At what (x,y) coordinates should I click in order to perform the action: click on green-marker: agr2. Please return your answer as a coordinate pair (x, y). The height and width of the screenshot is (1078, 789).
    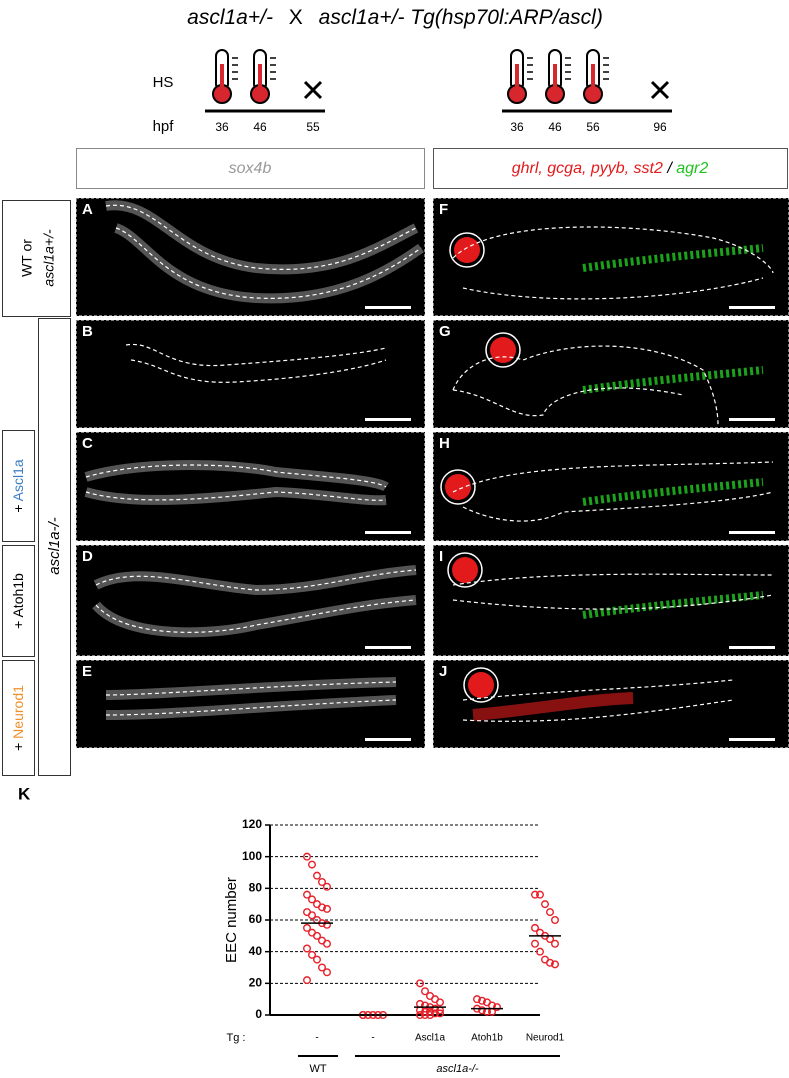
    Looking at the image, I should click on (692, 168).